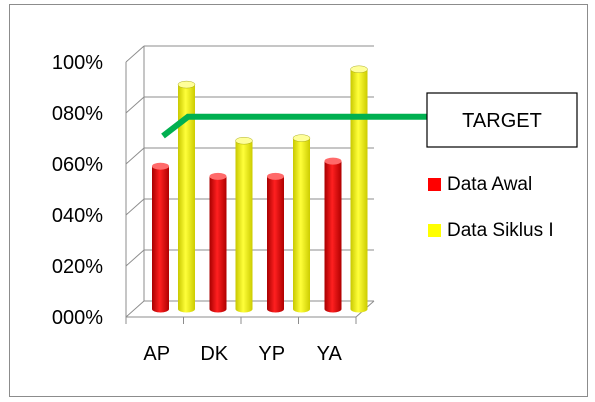 The width and height of the screenshot is (595, 402). I want to click on y-tick-label: 060%, so click(77, 165).